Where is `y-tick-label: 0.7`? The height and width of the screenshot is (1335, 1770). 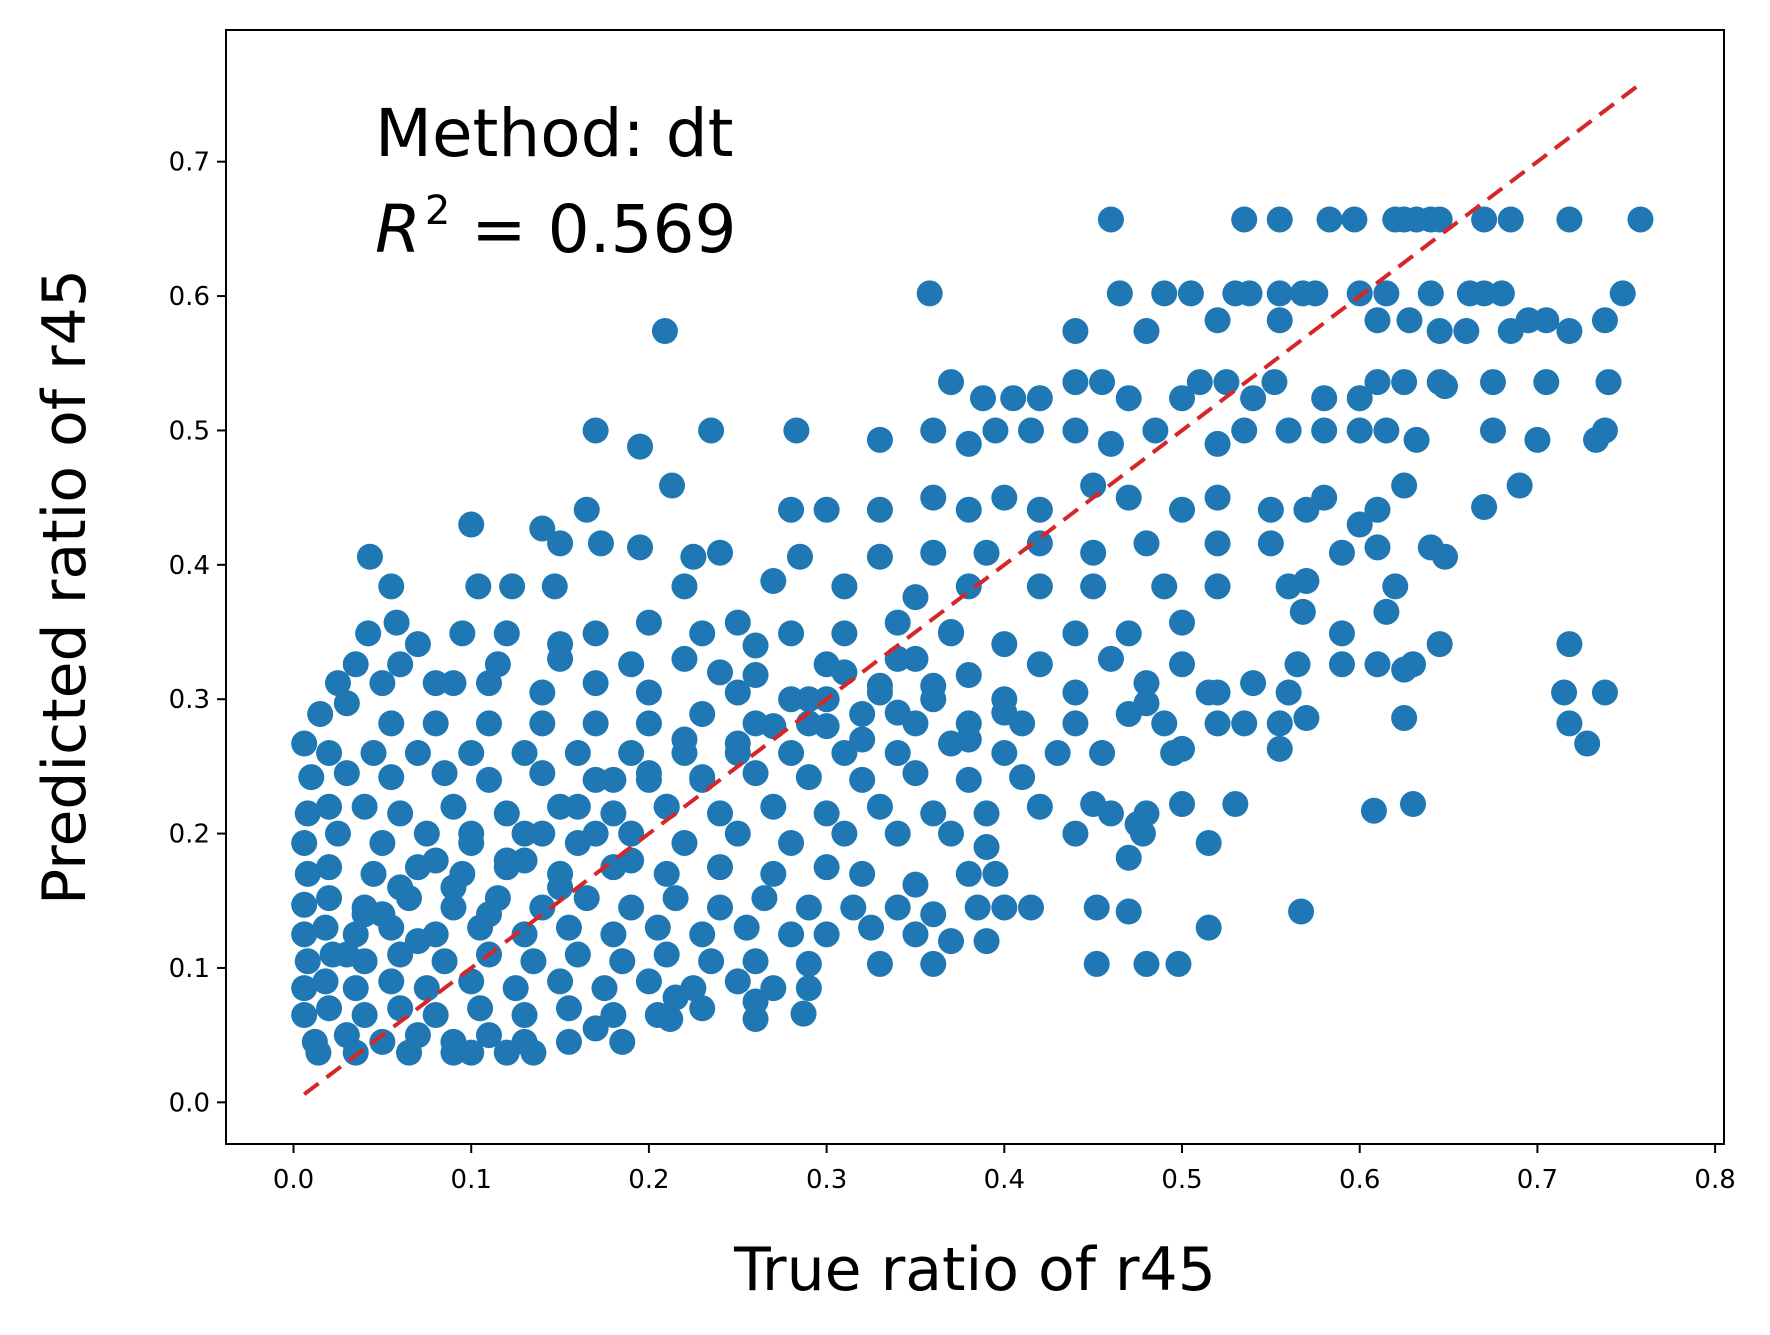
y-tick-label: 0.7 is located at coordinates (189, 163).